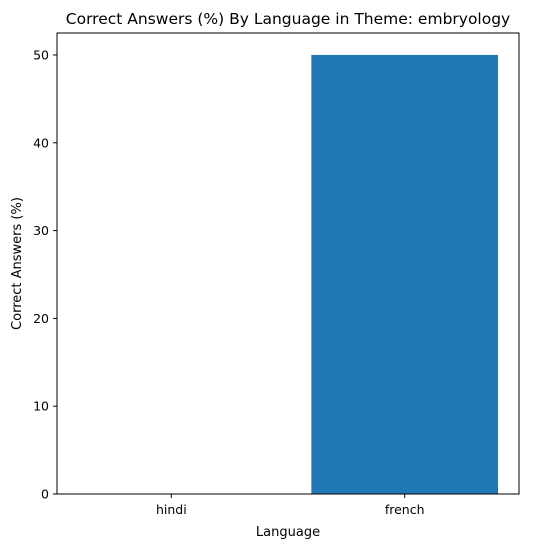 The width and height of the screenshot is (537, 547). Describe the element at coordinates (41, 54) in the screenshot. I see `y-tick-label: 50` at that location.